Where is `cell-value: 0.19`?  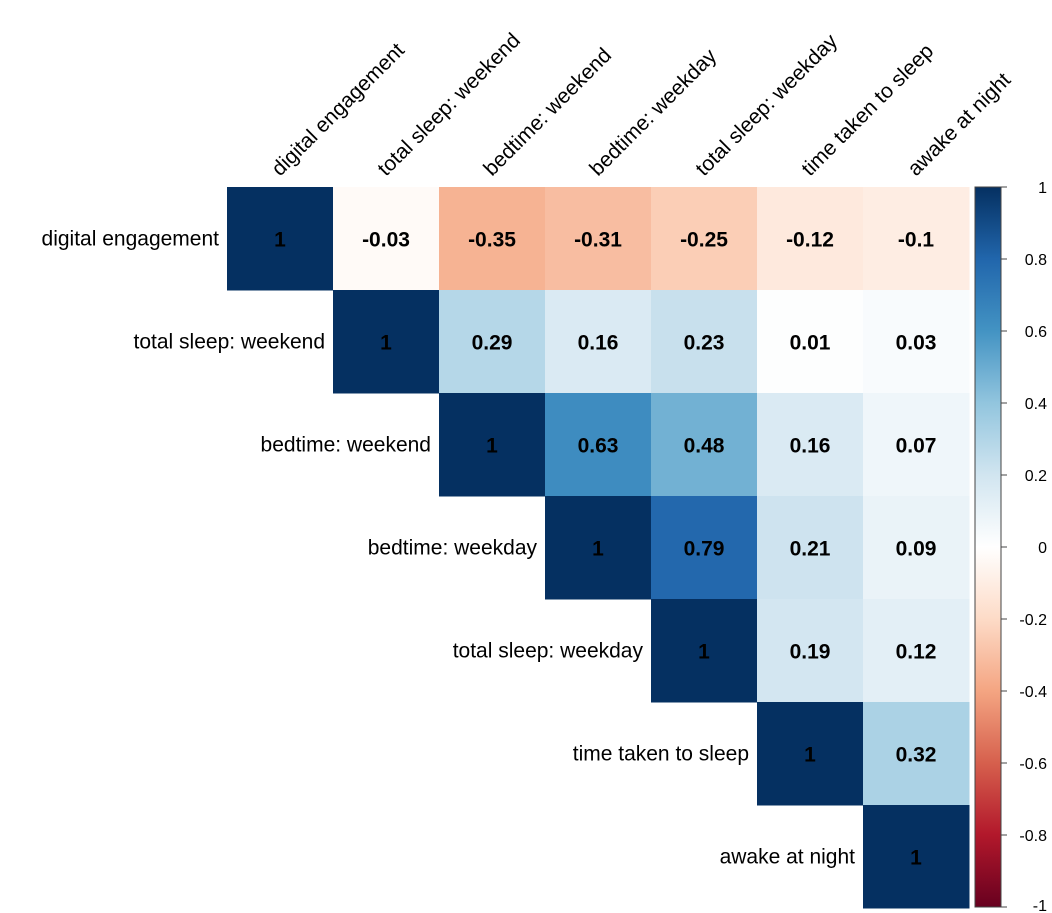 cell-value: 0.19 is located at coordinates (810, 652).